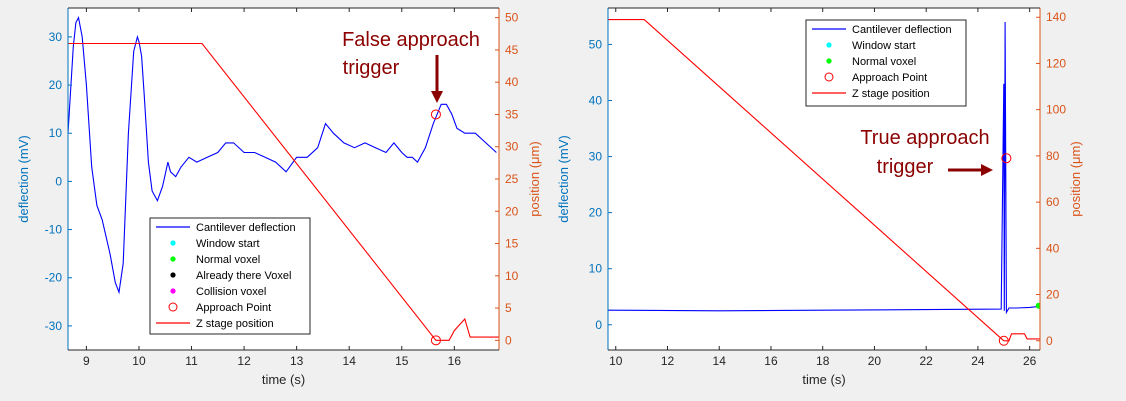 The image size is (1126, 401). I want to click on x-tick-label: 13, so click(297, 361).